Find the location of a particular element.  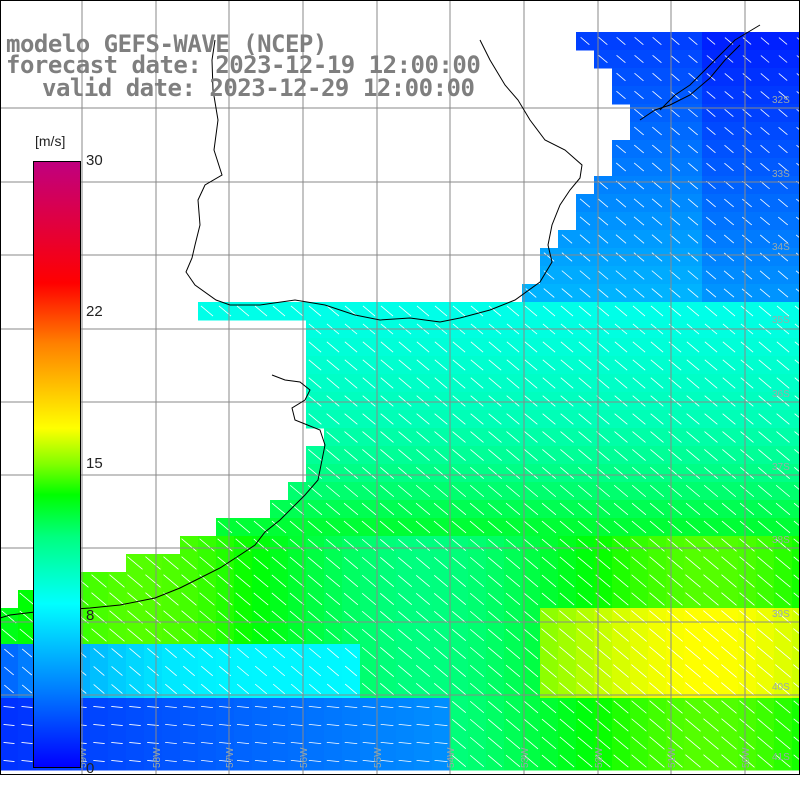

longitude-label: 55W is located at coordinates (378, 757).